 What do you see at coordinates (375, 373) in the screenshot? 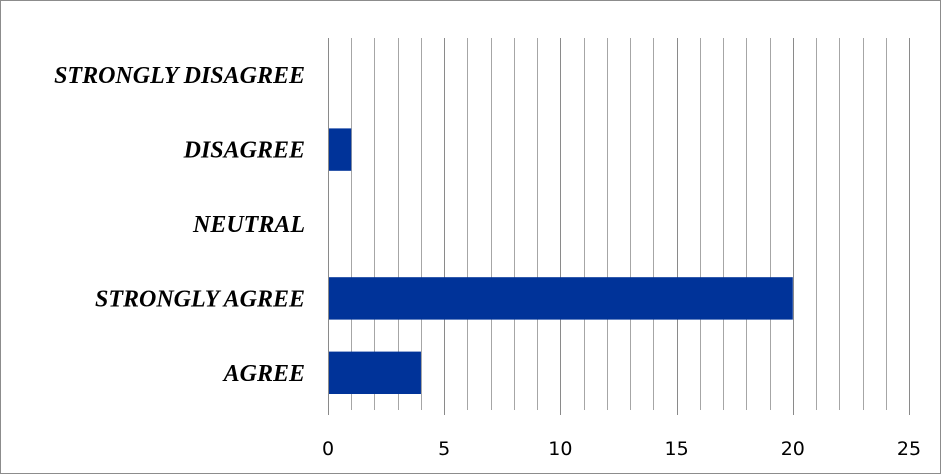
I see `bar-agree` at bounding box center [375, 373].